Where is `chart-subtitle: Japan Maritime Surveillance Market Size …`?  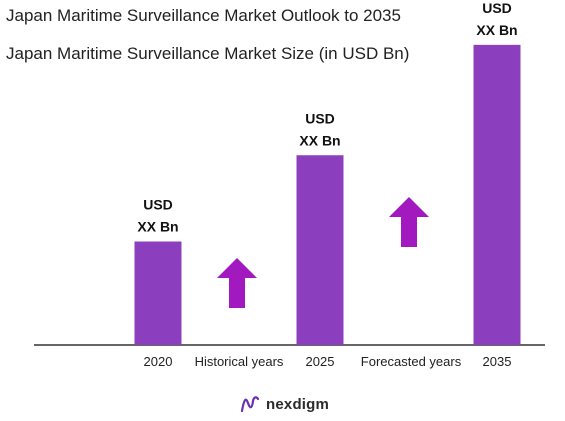 chart-subtitle: Japan Maritime Surveillance Market Size … is located at coordinates (208, 53).